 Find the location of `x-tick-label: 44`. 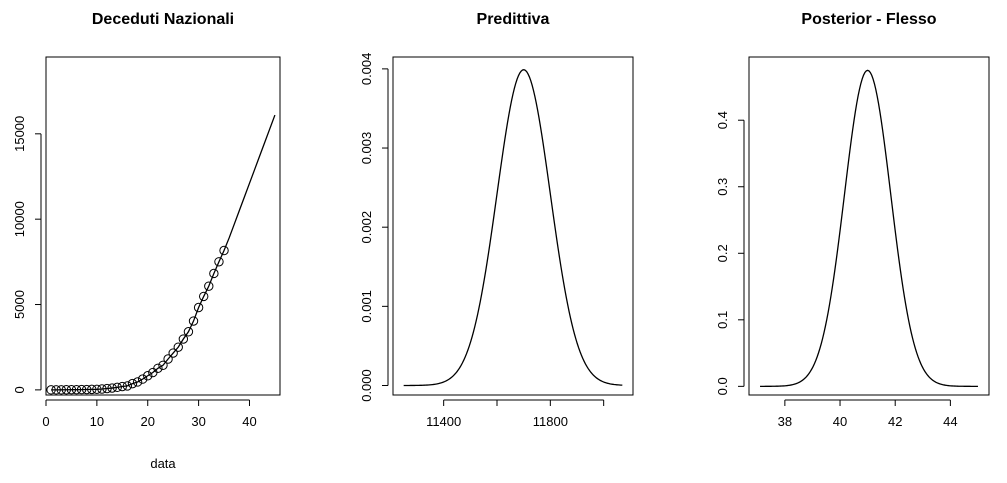

x-tick-label: 44 is located at coordinates (950, 421).